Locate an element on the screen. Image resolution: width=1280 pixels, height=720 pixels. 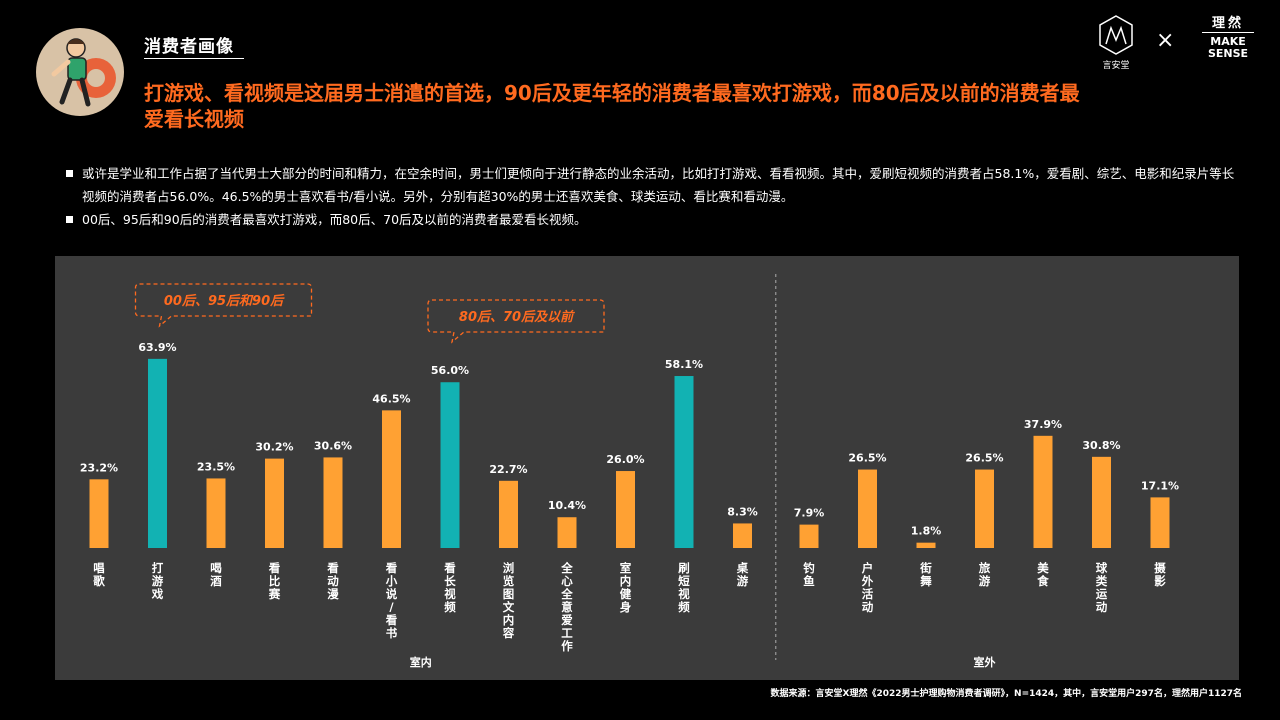
category-label-char: / is located at coordinates (391, 607).